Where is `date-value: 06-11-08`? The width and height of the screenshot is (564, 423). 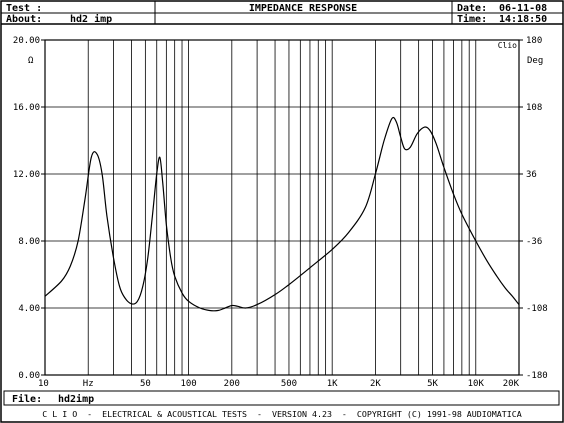
date-value: 06-11-08 is located at coordinates (523, 8).